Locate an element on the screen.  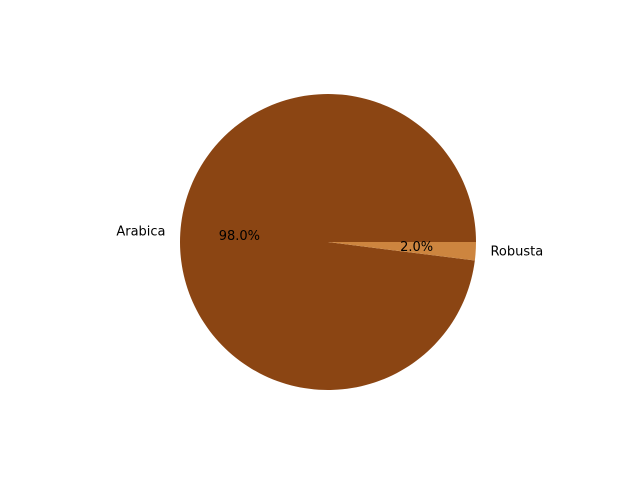
slice-pct-arabica: 98.0% is located at coordinates (239, 236).